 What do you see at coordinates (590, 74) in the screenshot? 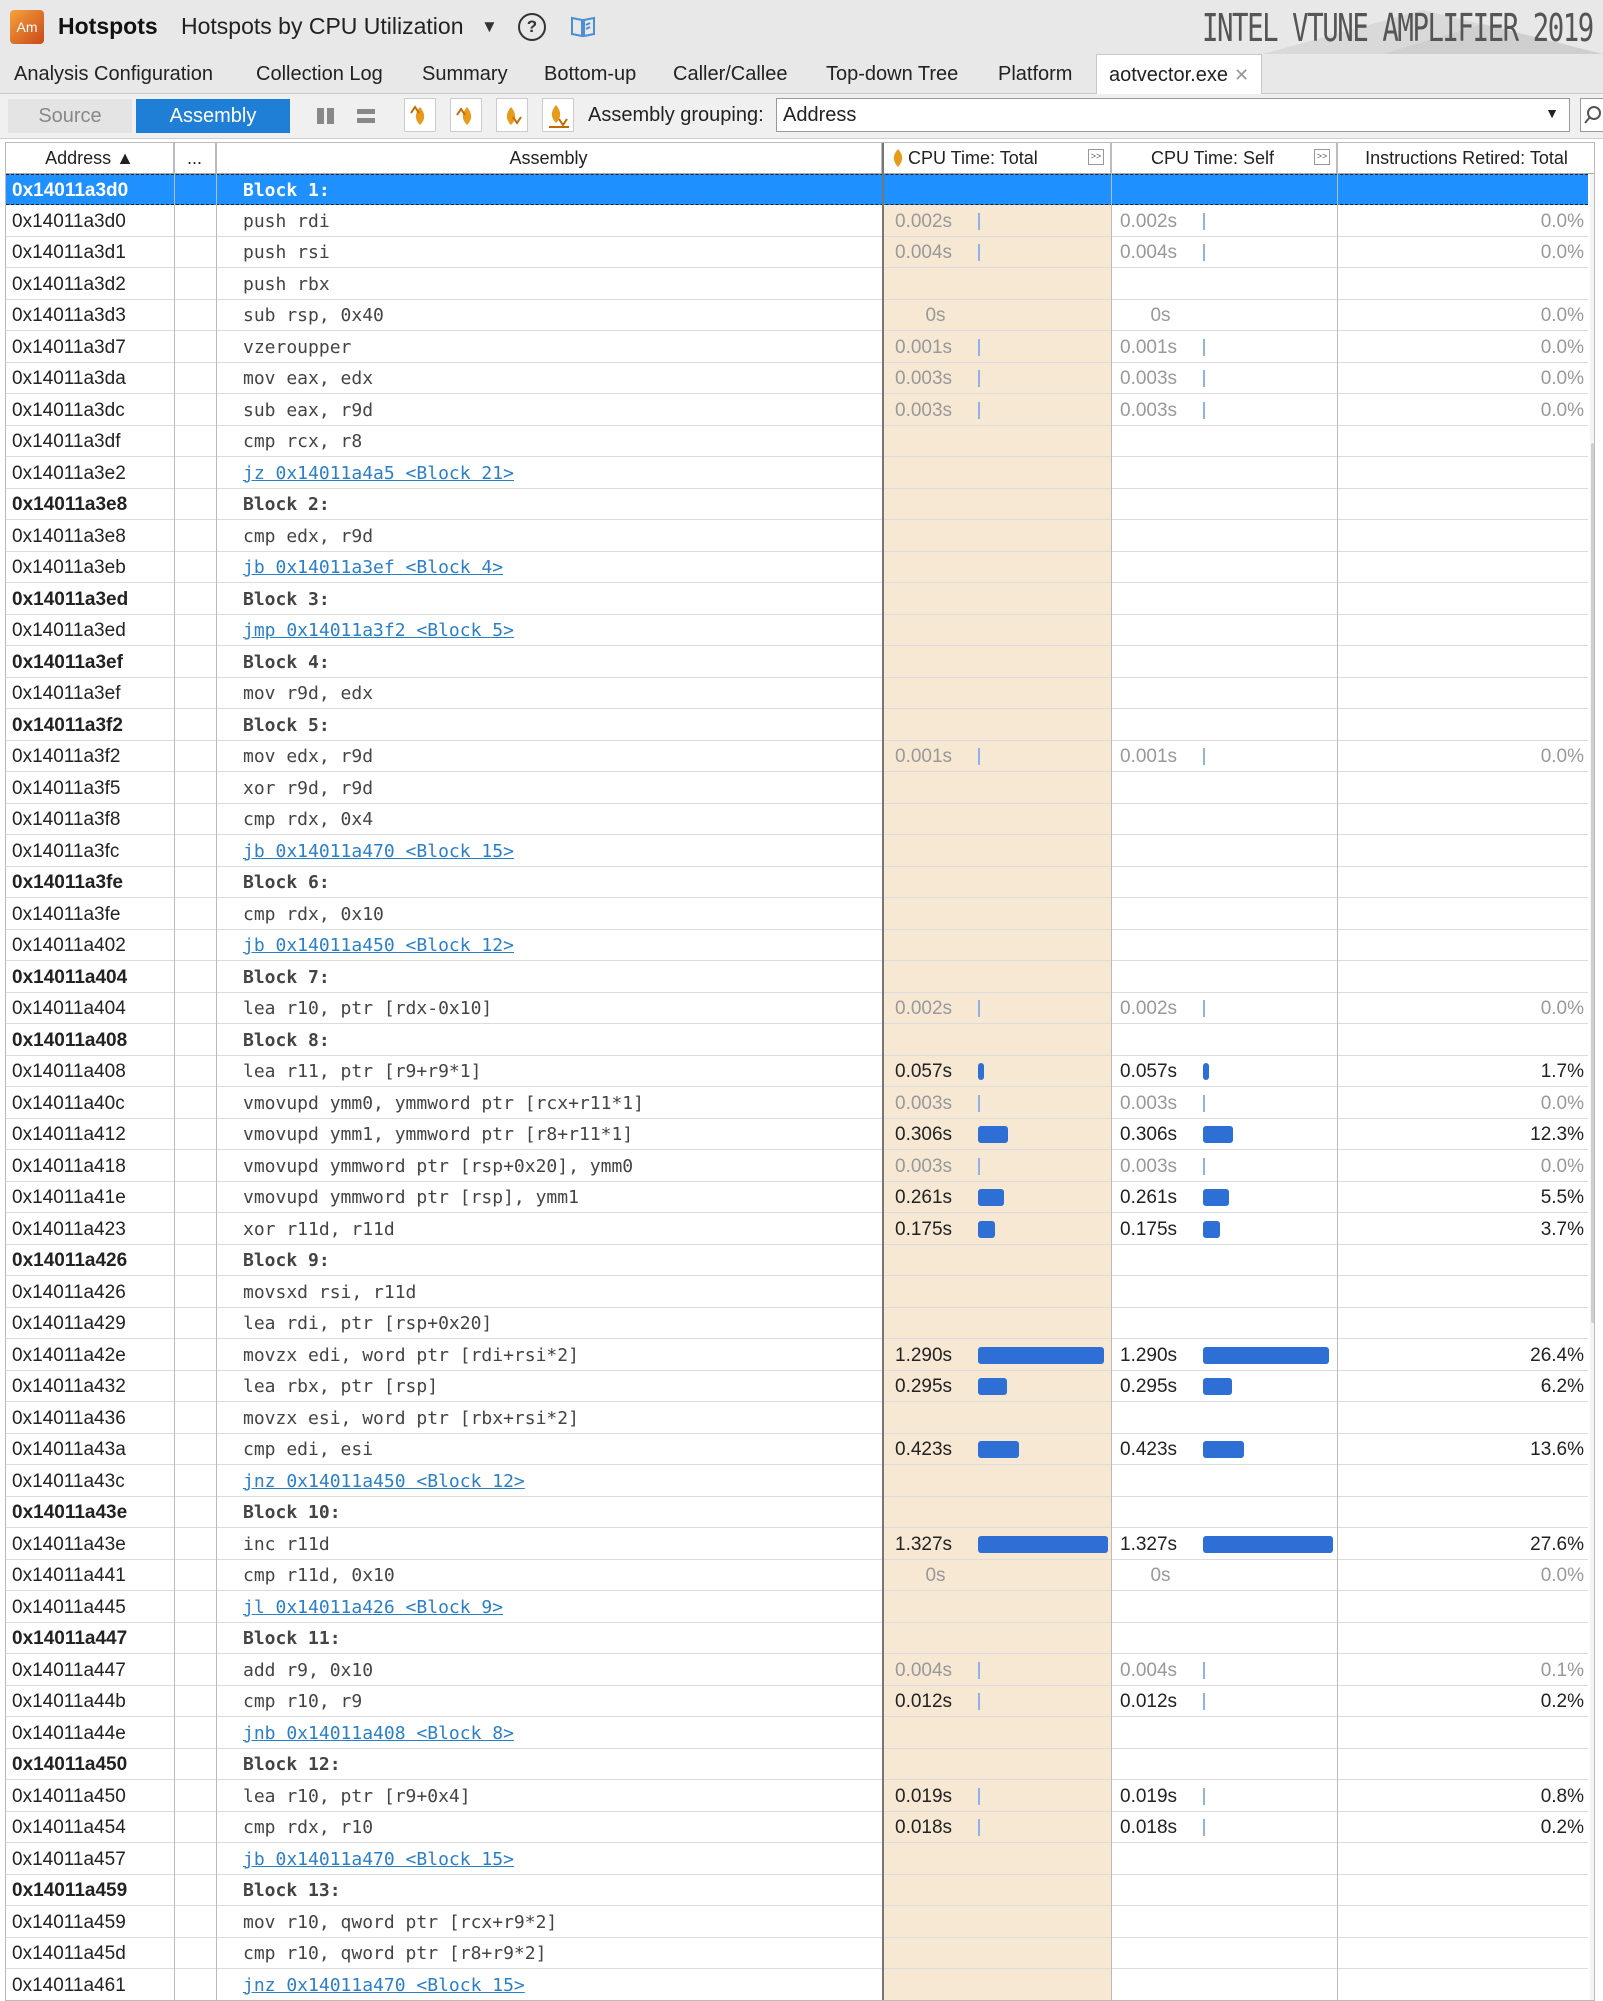
I see `tab-bottom-up: Bottom-up` at bounding box center [590, 74].